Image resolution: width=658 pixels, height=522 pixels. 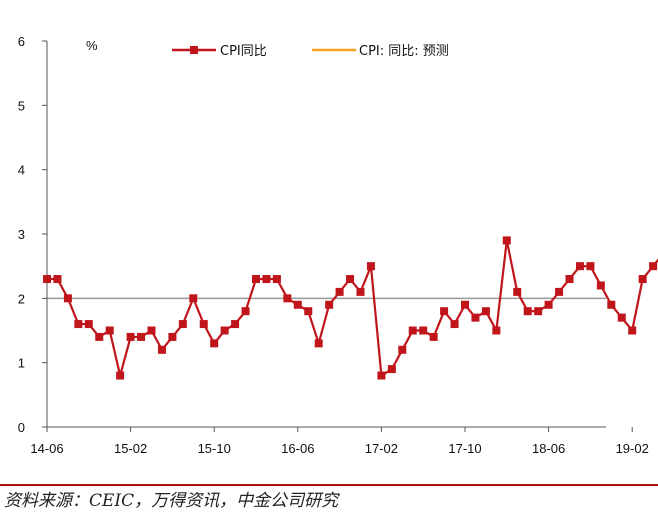 What do you see at coordinates (214, 448) in the screenshot?
I see `x-tick-label: 15-10` at bounding box center [214, 448].